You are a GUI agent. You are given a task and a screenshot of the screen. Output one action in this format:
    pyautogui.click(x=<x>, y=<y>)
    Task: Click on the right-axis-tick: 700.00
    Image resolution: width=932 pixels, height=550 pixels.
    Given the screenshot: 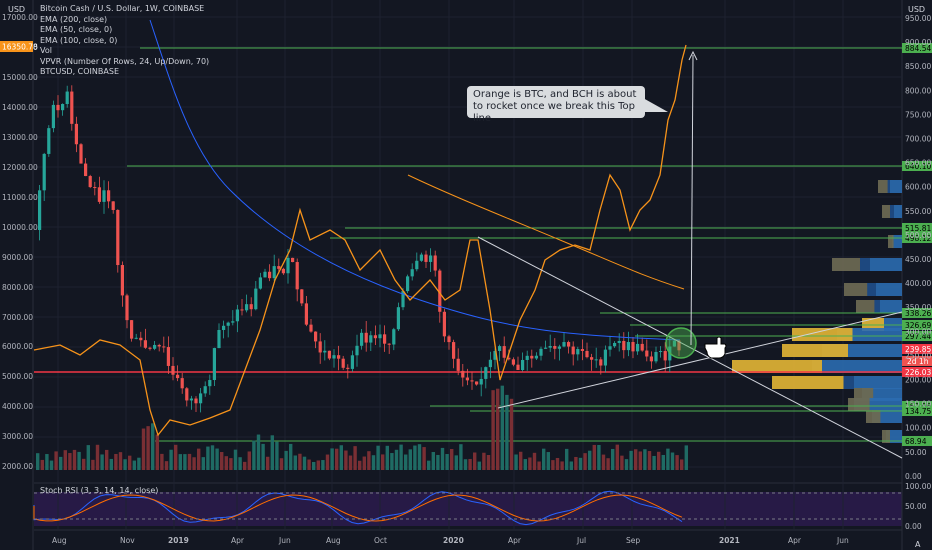 What is the action you would take?
    pyautogui.click(x=918, y=139)
    